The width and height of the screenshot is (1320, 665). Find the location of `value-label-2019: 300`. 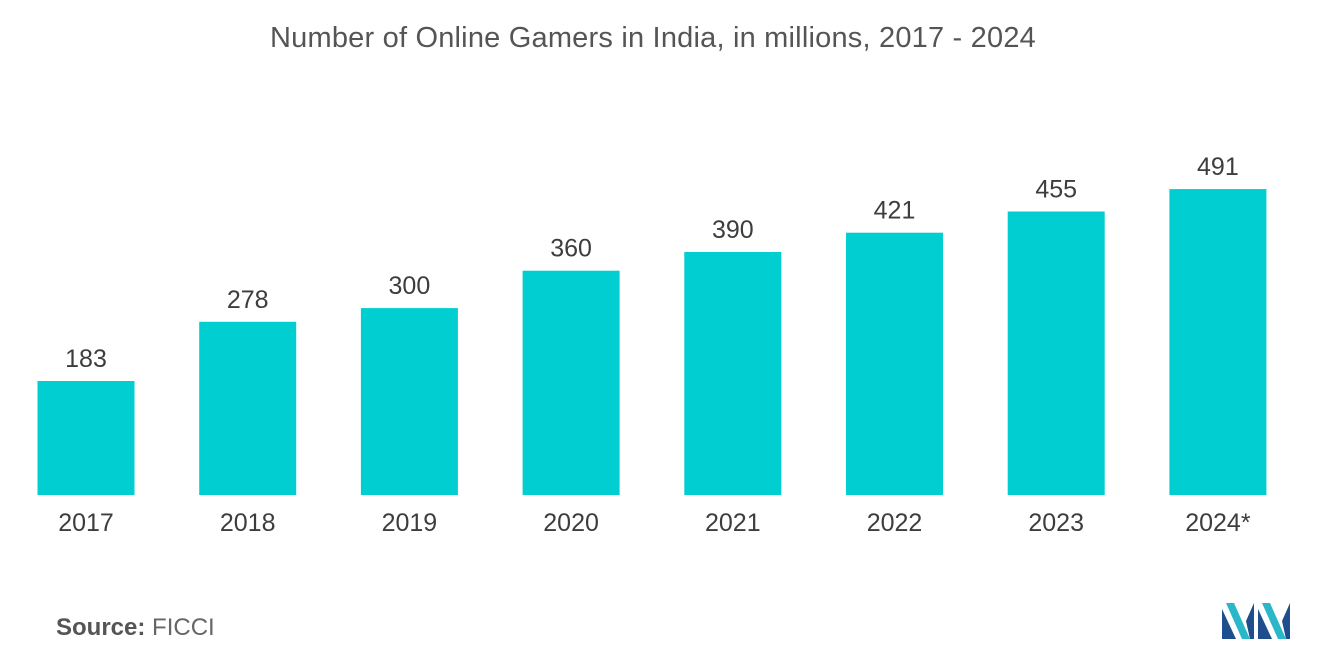

value-label-2019: 300 is located at coordinates (410, 286).